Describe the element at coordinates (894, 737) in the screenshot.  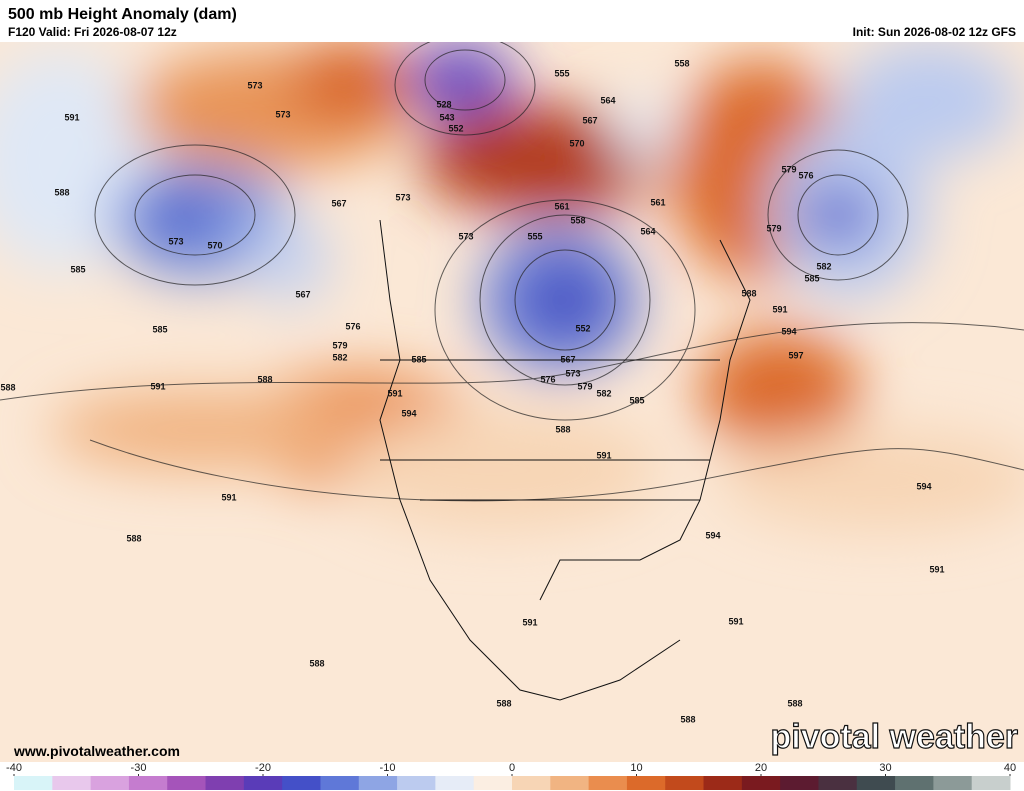
I see `brand-logo: pivotal weather` at that location.